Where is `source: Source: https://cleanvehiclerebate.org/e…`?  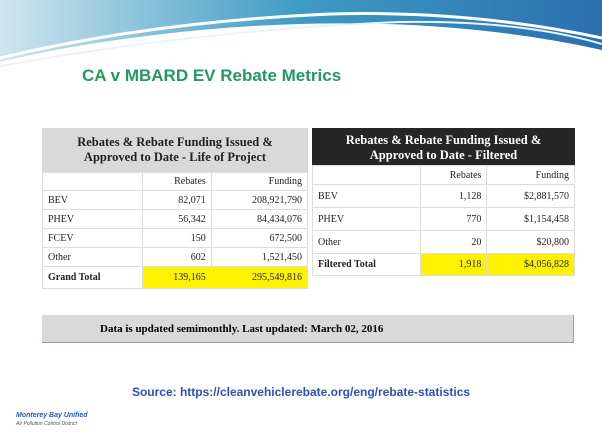
source: Source: https://cleanvehiclerebate.org/e… is located at coordinates (301, 392).